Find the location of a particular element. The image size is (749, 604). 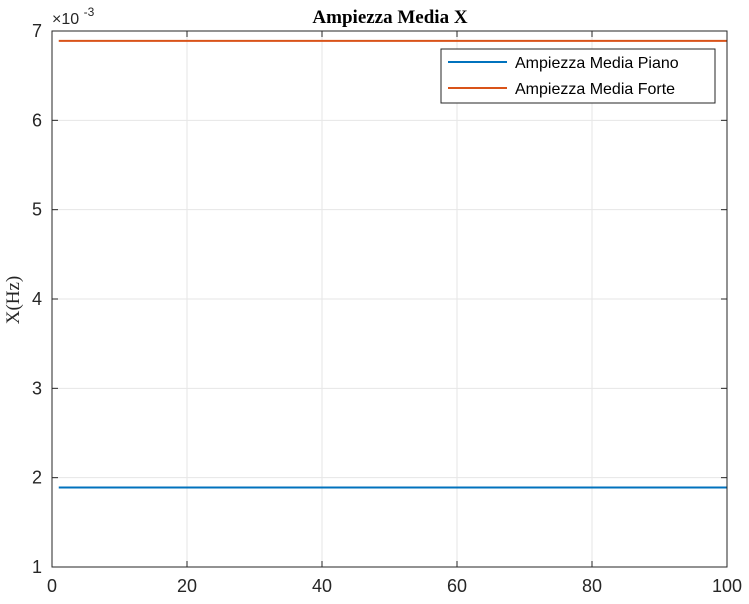

y-tick-label: 2 is located at coordinates (37, 478).